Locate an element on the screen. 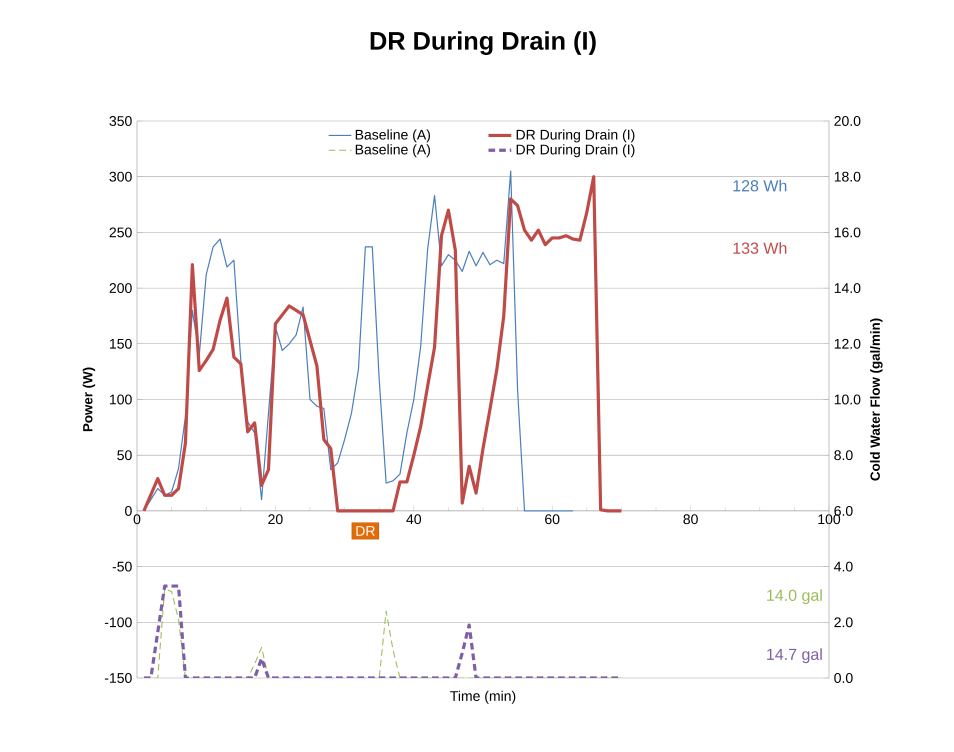 Image resolution: width=954 pixels, height=752 pixels. y2-tick-label: 6.0 is located at coordinates (843, 511).